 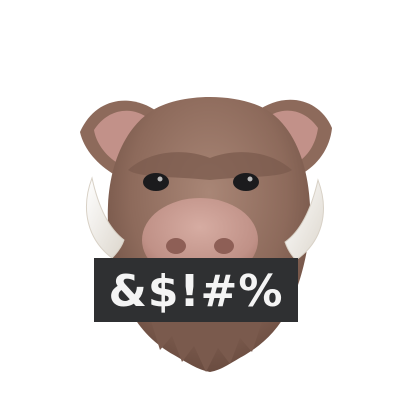 What do you see at coordinates (206, 345) in the screenshot?
I see `beard-fur` at bounding box center [206, 345].